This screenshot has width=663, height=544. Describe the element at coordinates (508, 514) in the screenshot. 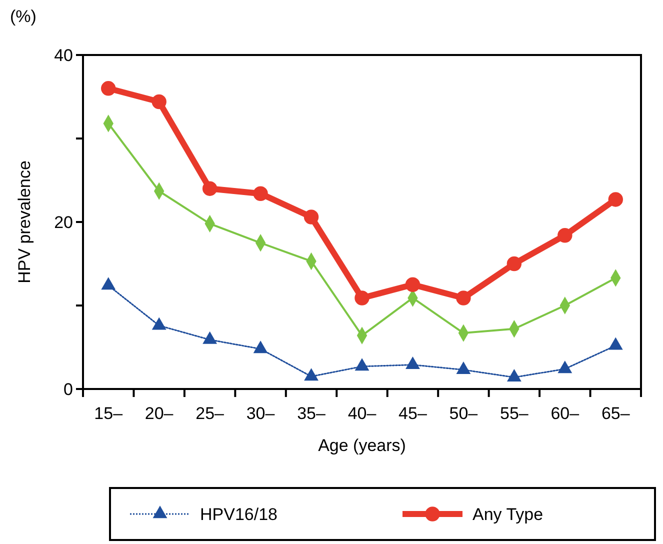

I see `legend-label: Any Type` at that location.